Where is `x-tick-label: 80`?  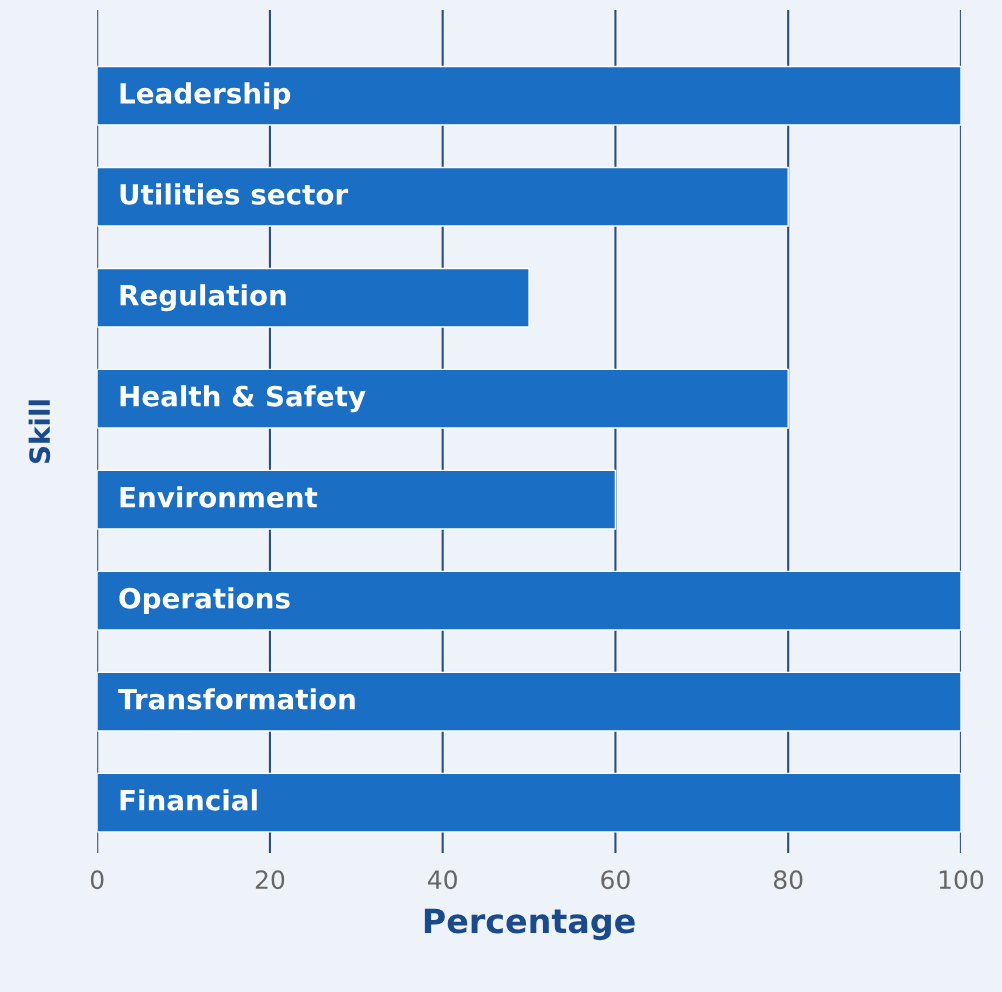 x-tick-label: 80 is located at coordinates (788, 880).